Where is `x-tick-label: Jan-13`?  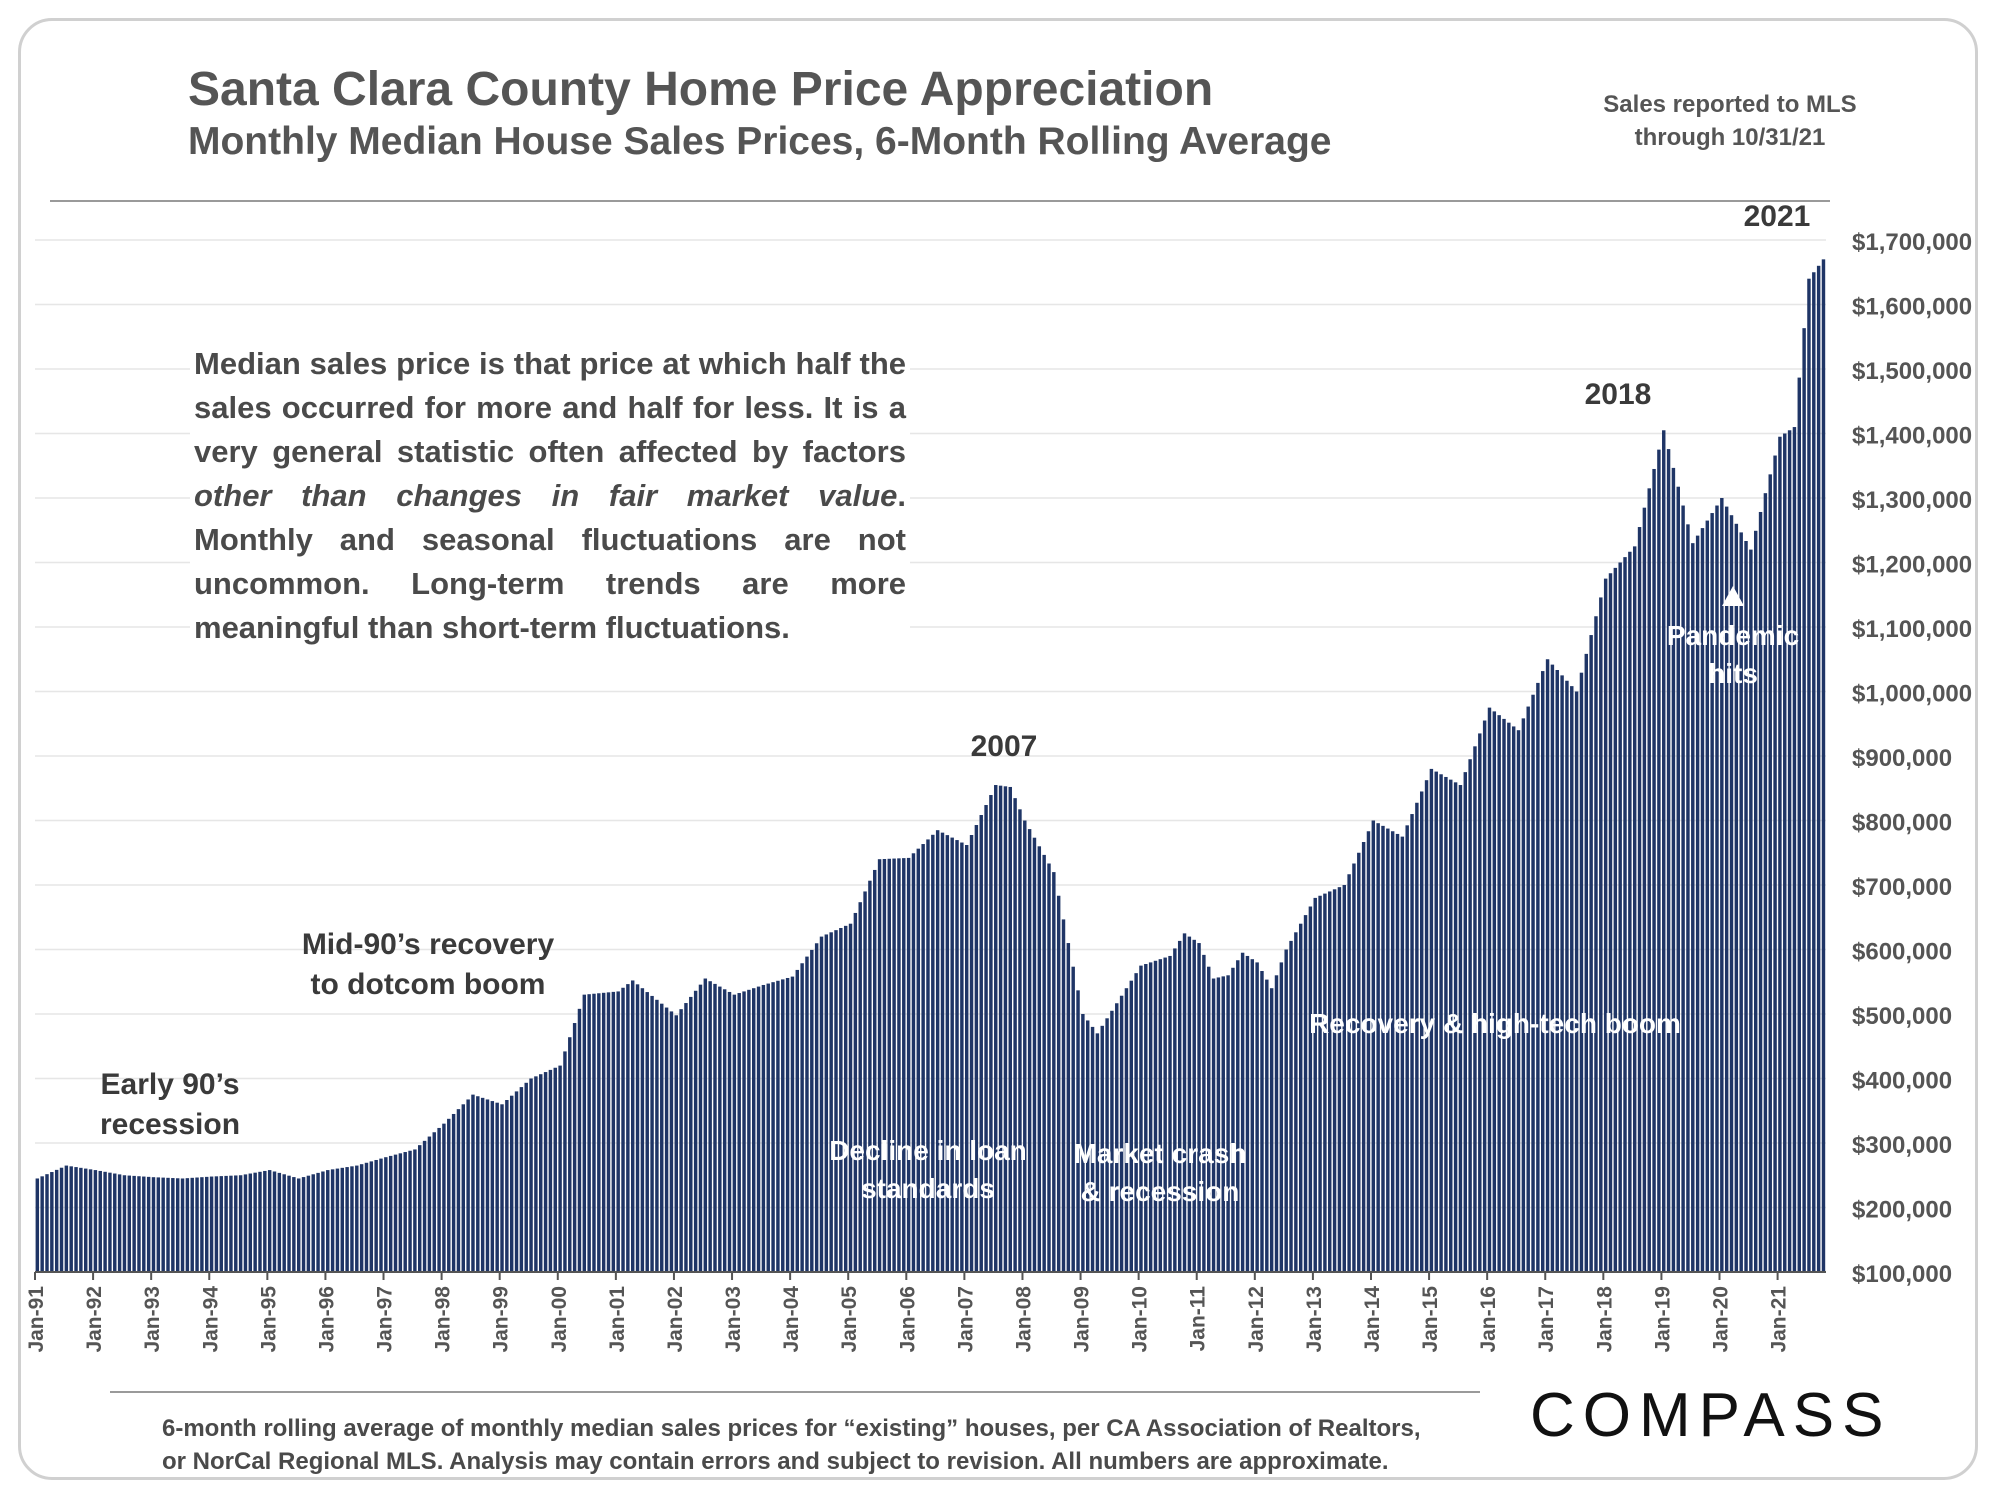
x-tick-label: Jan-13 is located at coordinates (1314, 1319).